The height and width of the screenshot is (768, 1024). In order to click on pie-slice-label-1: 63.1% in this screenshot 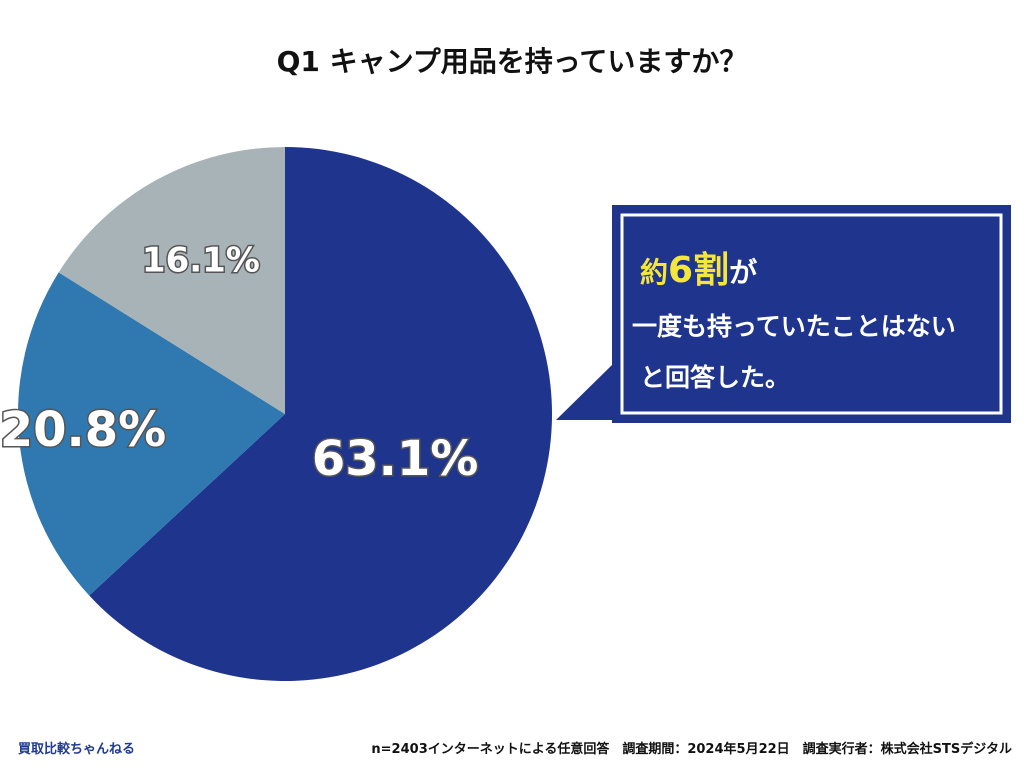, I will do `click(395, 459)`.